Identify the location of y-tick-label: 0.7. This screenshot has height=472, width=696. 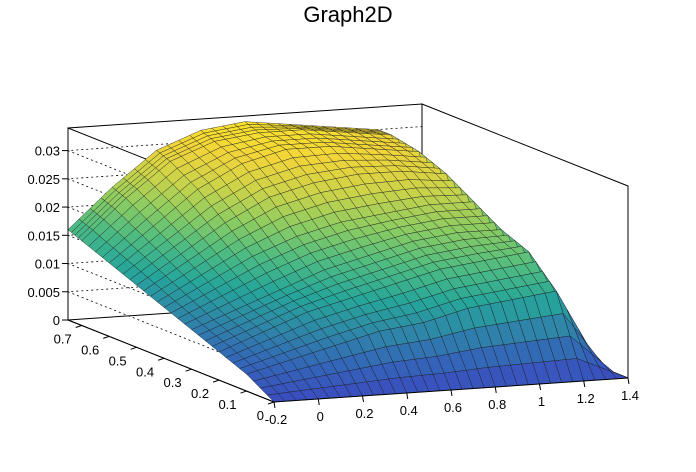
(63, 338).